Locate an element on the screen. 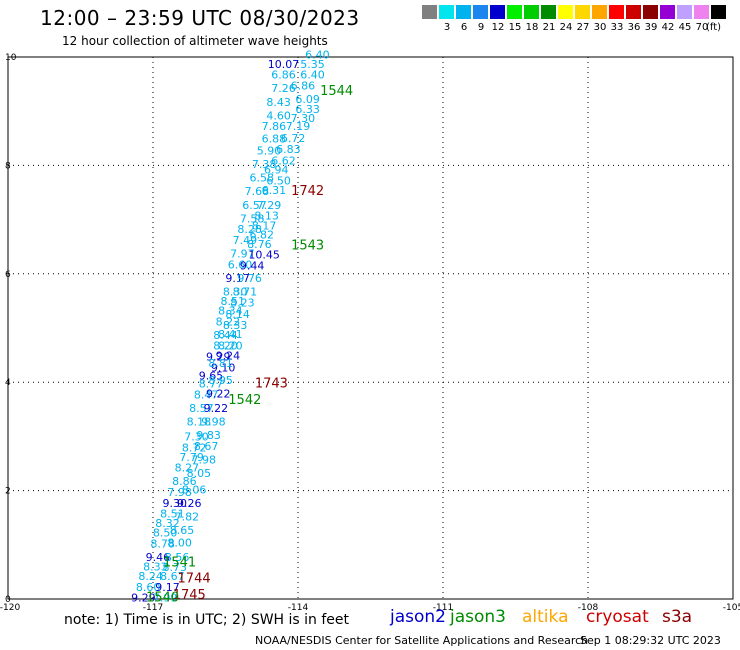 Image resolution: width=740 pixels, height=650 pixels. x-tick-label: -108 is located at coordinates (588, 608).